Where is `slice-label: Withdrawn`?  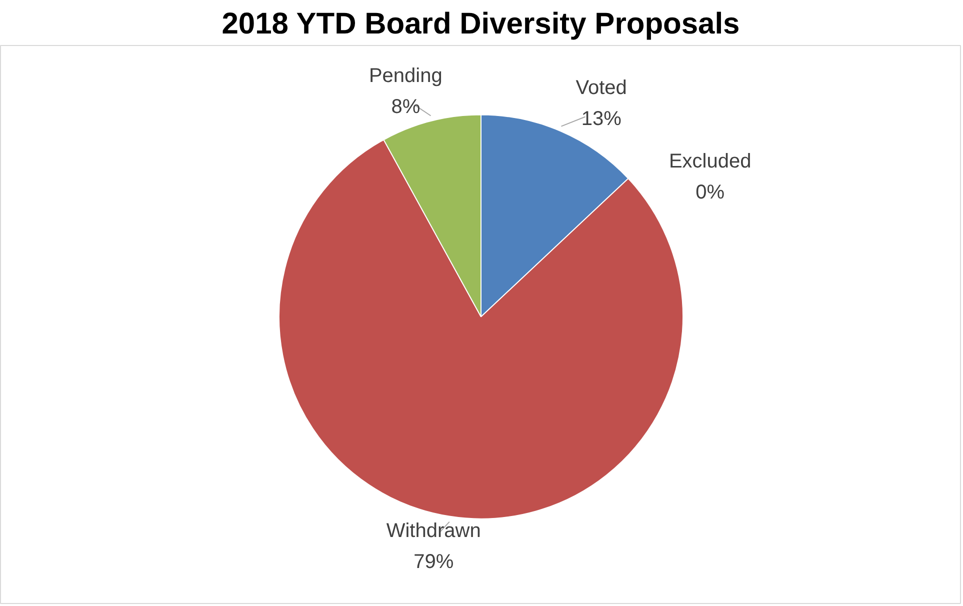 slice-label: Withdrawn is located at coordinates (433, 531).